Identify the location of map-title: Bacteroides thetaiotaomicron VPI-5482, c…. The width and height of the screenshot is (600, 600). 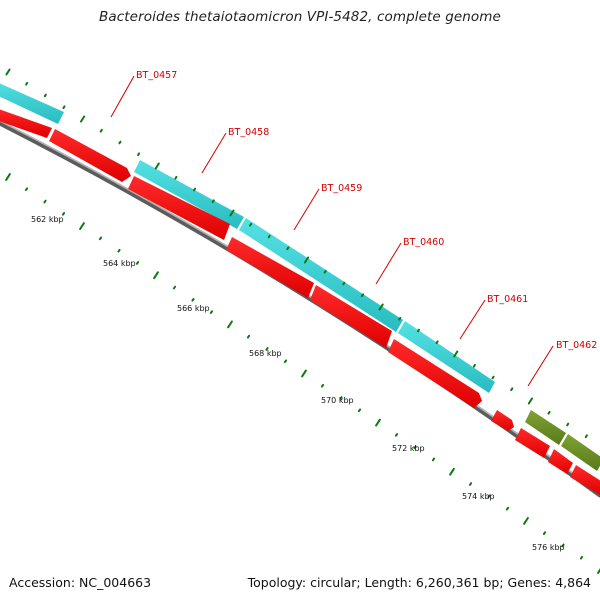
(300, 17).